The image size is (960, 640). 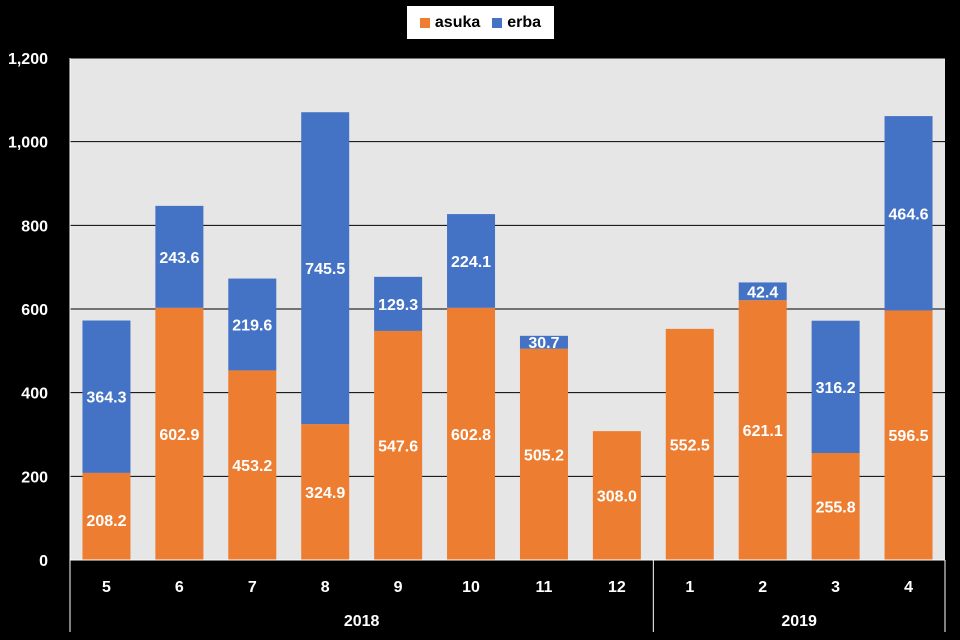 I want to click on data-label-erba: 42.4, so click(x=762, y=292).